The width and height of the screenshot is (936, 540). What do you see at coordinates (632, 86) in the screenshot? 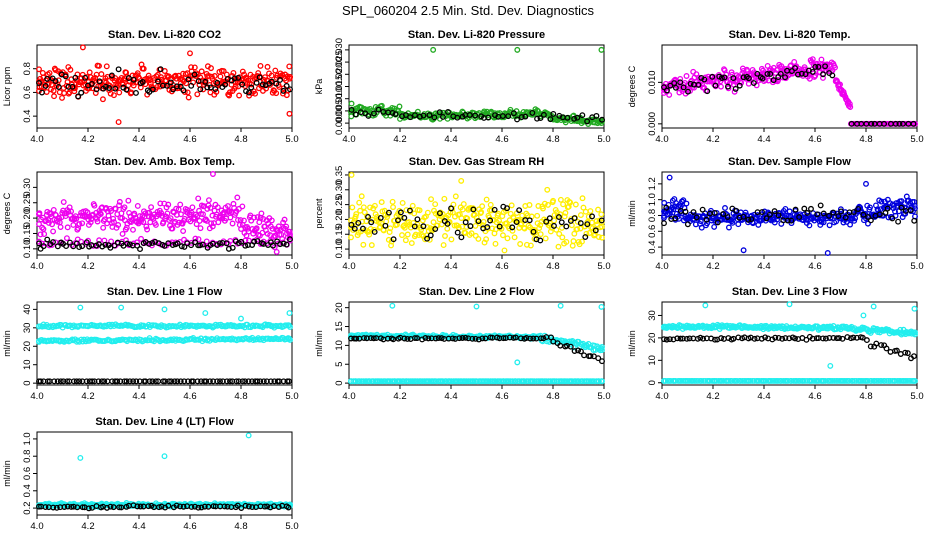
I see `y-axis-label: degrees C` at bounding box center [632, 86].